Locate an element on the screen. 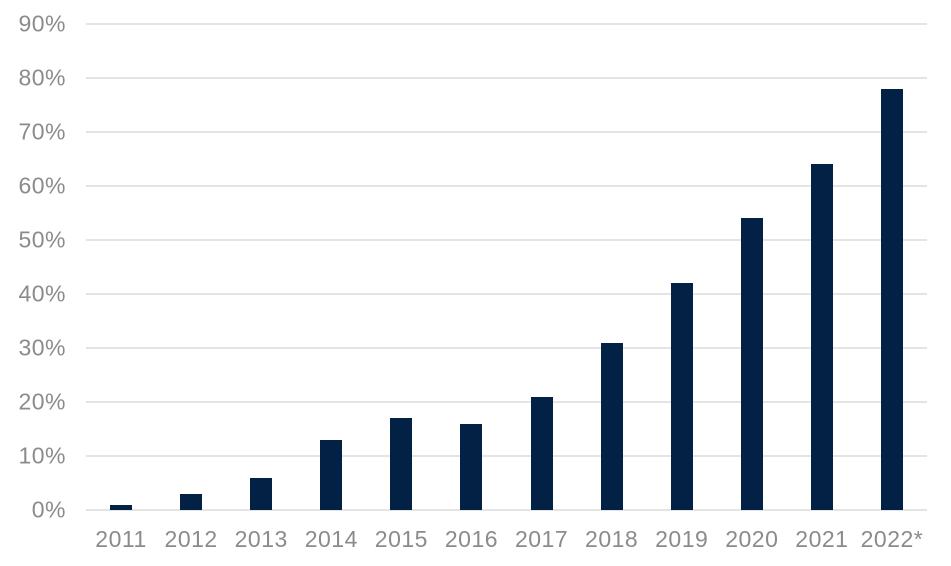 The width and height of the screenshot is (951, 566). bar-2016 is located at coordinates (471, 466).